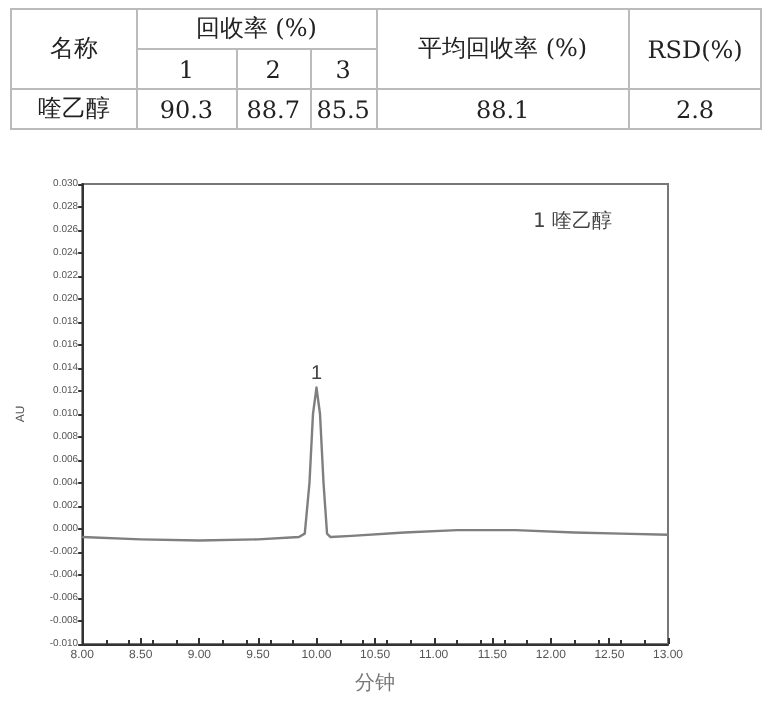 The width and height of the screenshot is (772, 704). I want to click on text: 喹乙醇, so click(74, 109).